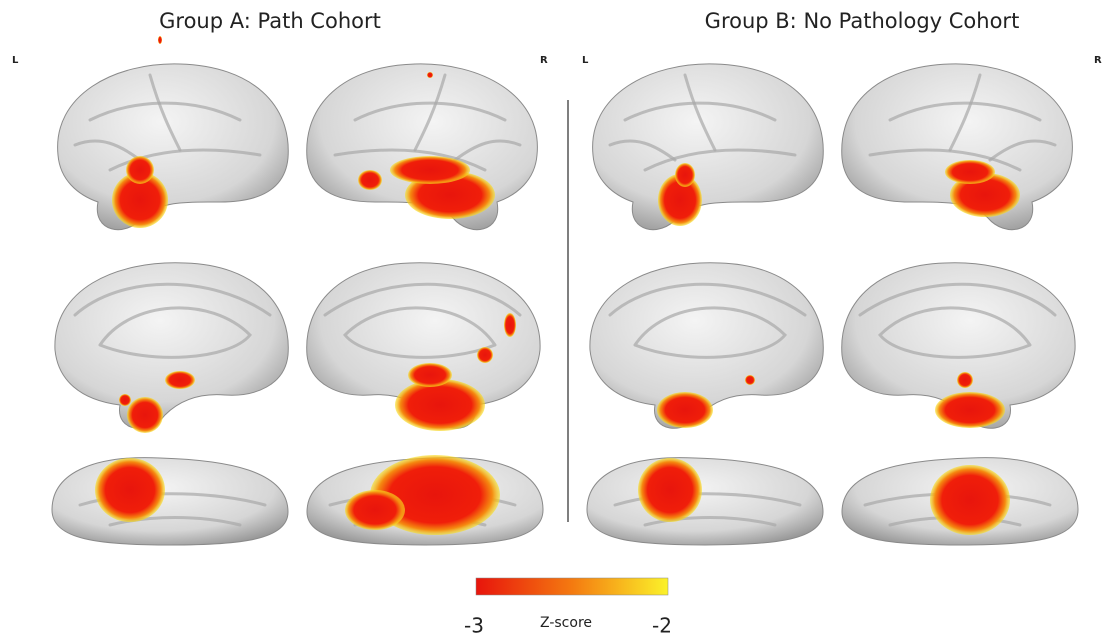 This screenshot has width=1113, height=641. What do you see at coordinates (474, 626) in the screenshot?
I see `colorbar-min: -3` at bounding box center [474, 626].